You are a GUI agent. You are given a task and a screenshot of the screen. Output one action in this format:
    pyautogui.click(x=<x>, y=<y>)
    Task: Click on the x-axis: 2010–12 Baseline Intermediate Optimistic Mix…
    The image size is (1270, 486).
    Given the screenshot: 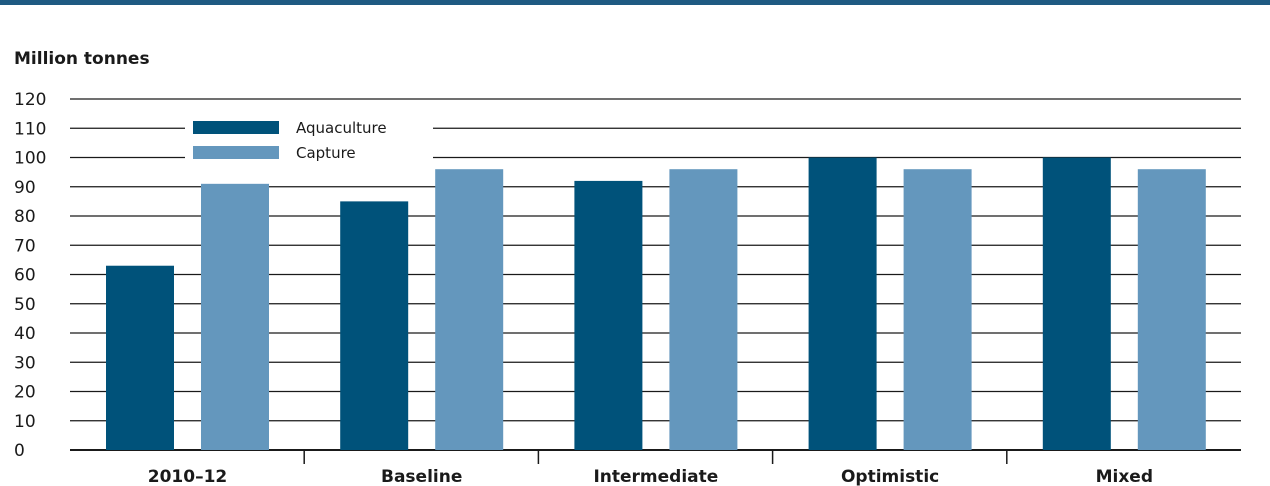 What is the action you would take?
    pyautogui.click(x=650, y=468)
    